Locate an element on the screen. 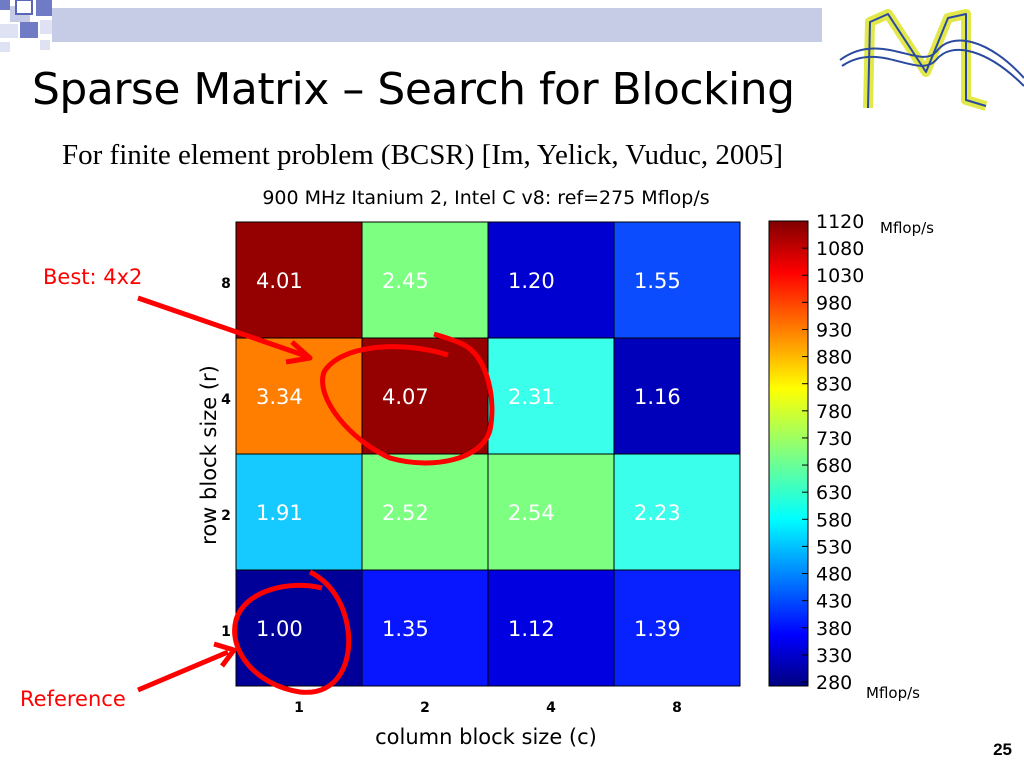 The width and height of the screenshot is (1024, 768). cell-value-label: 1.00 is located at coordinates (279, 629).